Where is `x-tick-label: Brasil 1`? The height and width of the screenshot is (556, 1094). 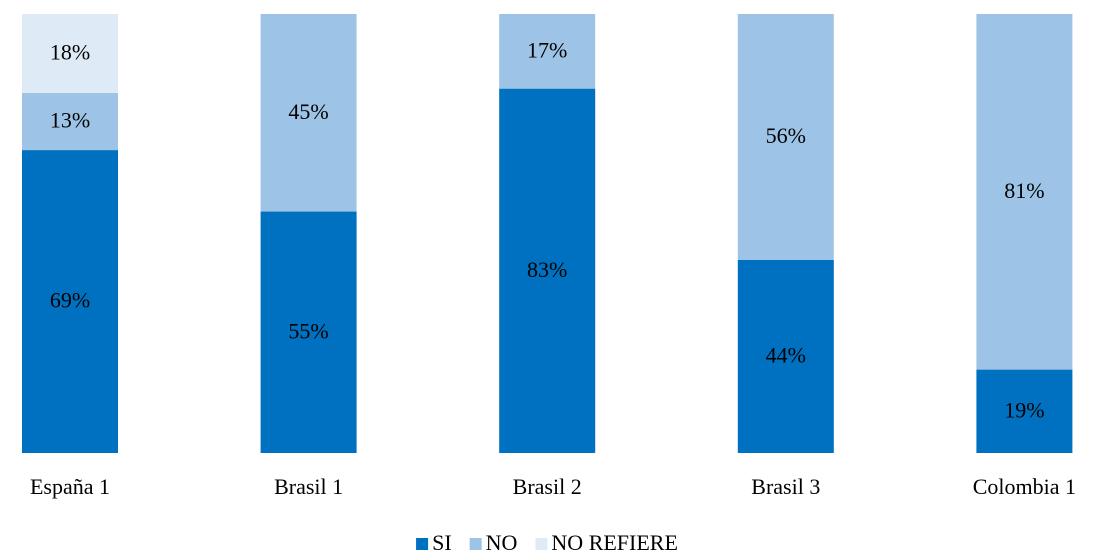
x-tick-label: Brasil 1 is located at coordinates (308, 486).